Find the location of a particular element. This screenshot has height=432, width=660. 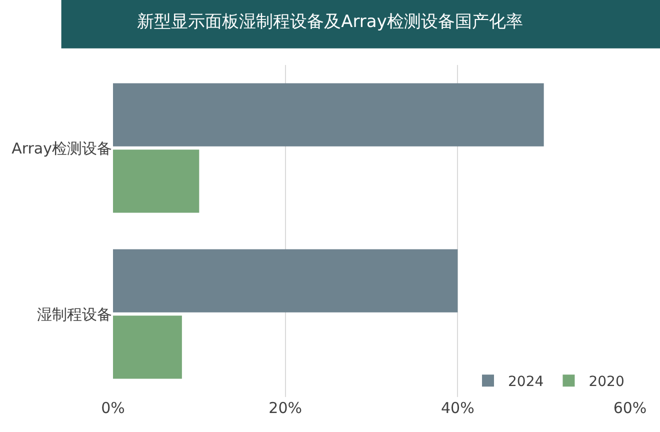

y-tick-label: Array检测设备 is located at coordinates (62, 148).